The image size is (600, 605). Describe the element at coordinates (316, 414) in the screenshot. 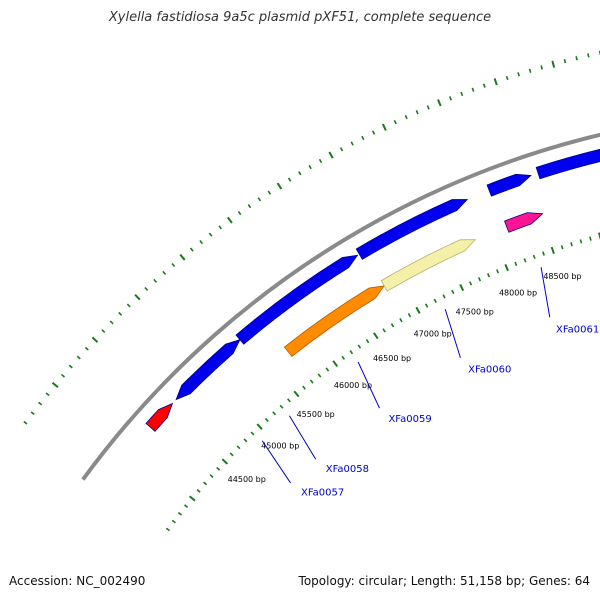

I see `scale-label: 45500 bp` at that location.